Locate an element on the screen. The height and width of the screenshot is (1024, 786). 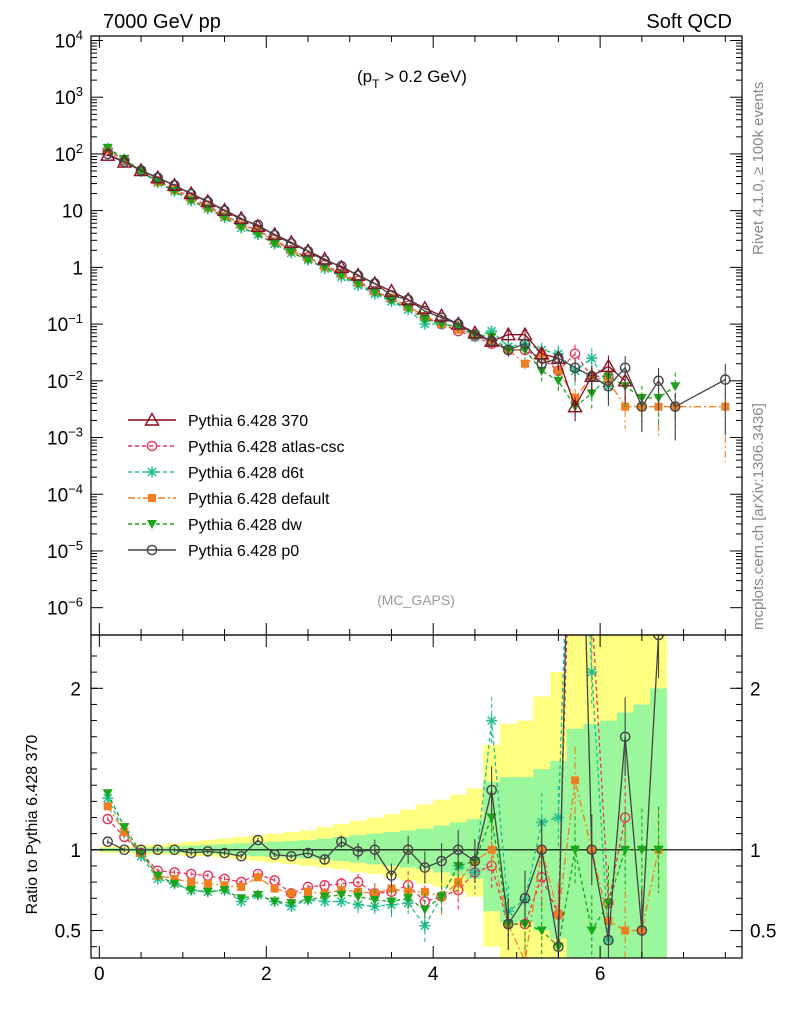
legend-label: Pythia 6.428 d6t is located at coordinates (246, 473).